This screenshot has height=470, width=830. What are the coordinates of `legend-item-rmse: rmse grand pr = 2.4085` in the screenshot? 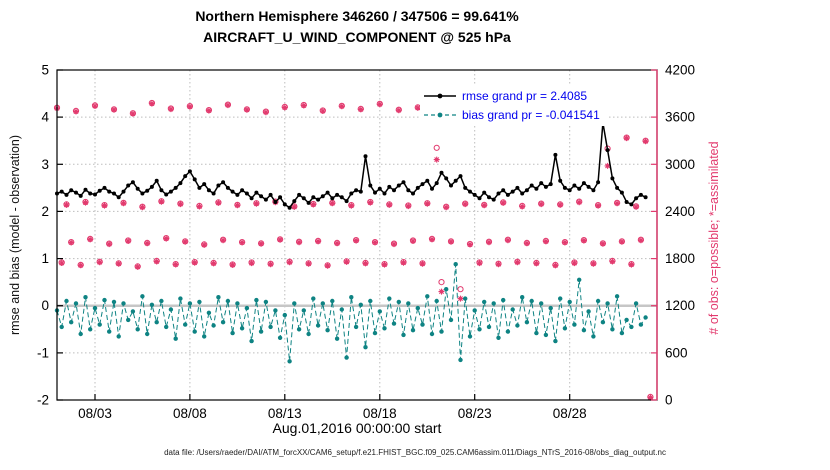 It's located at (512, 95).